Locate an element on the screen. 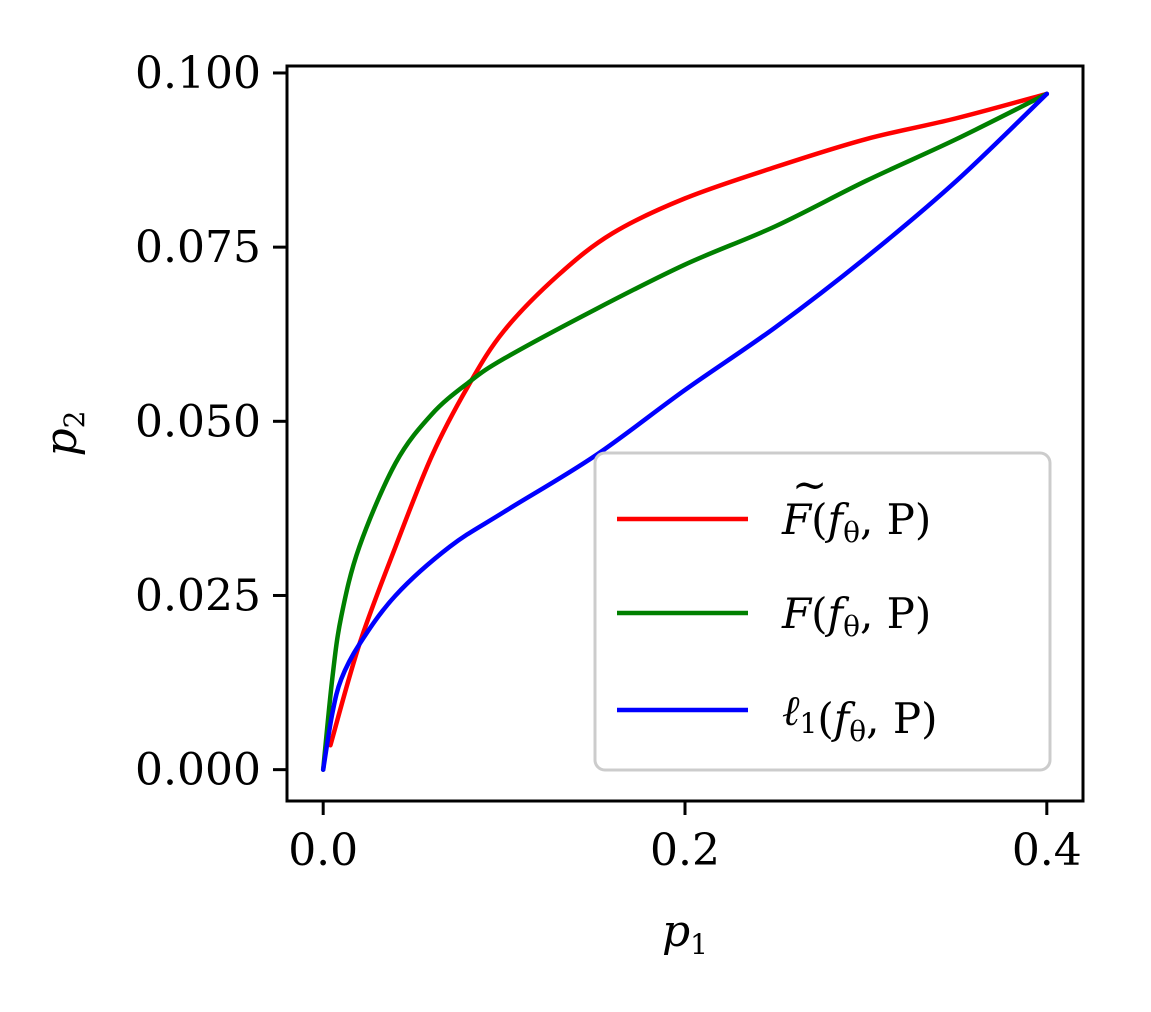 The width and height of the screenshot is (1151, 1012). legend-entry-label: ℓ1(fθ, P) is located at coordinates (859, 717).